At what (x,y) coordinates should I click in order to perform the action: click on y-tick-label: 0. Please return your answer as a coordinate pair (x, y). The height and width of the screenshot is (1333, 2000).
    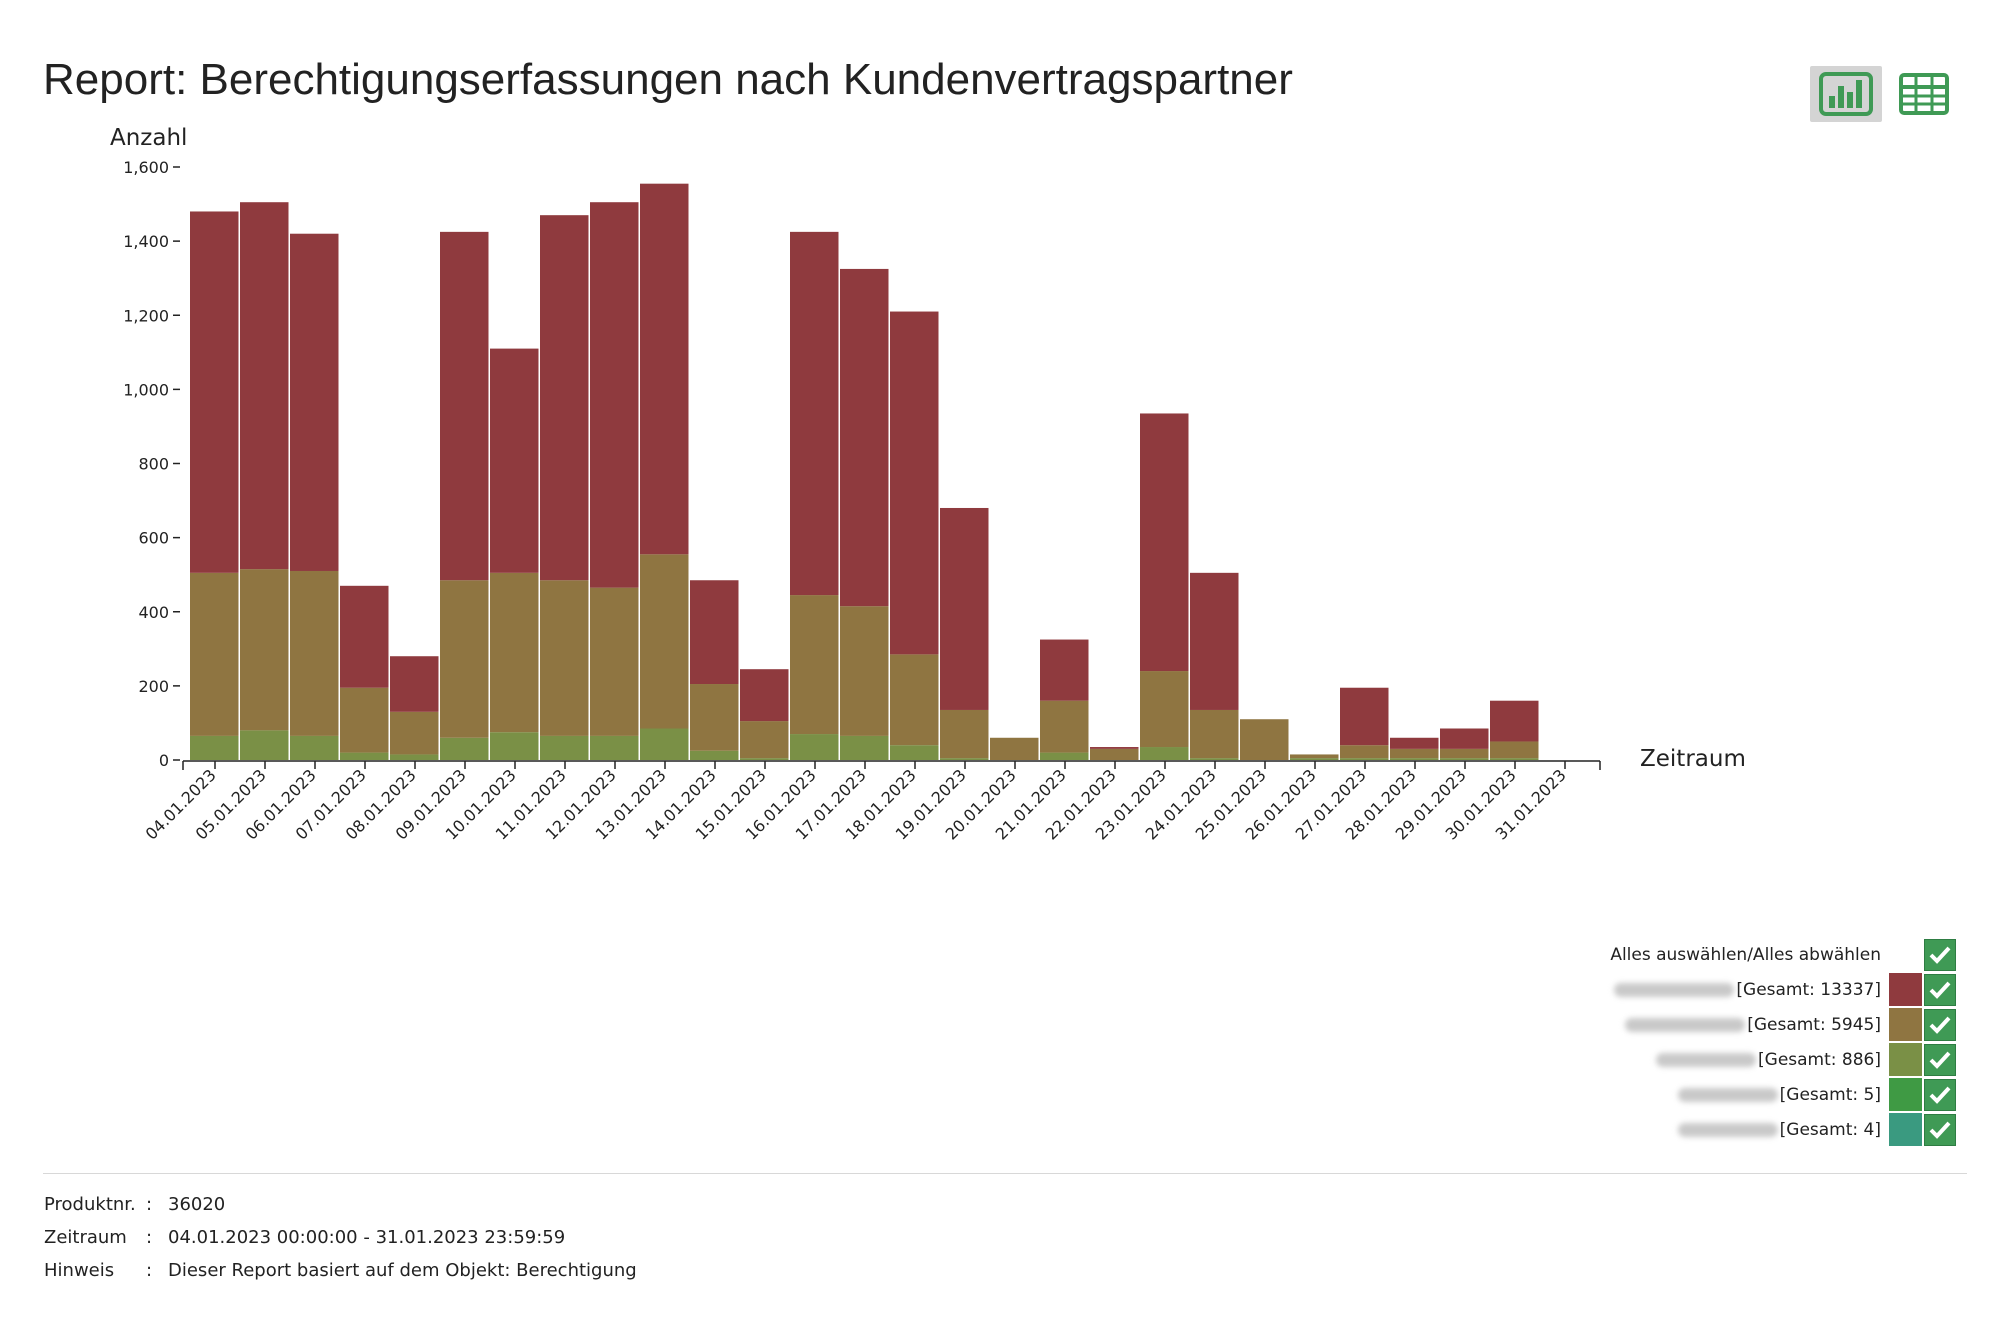
    Looking at the image, I should click on (164, 760).